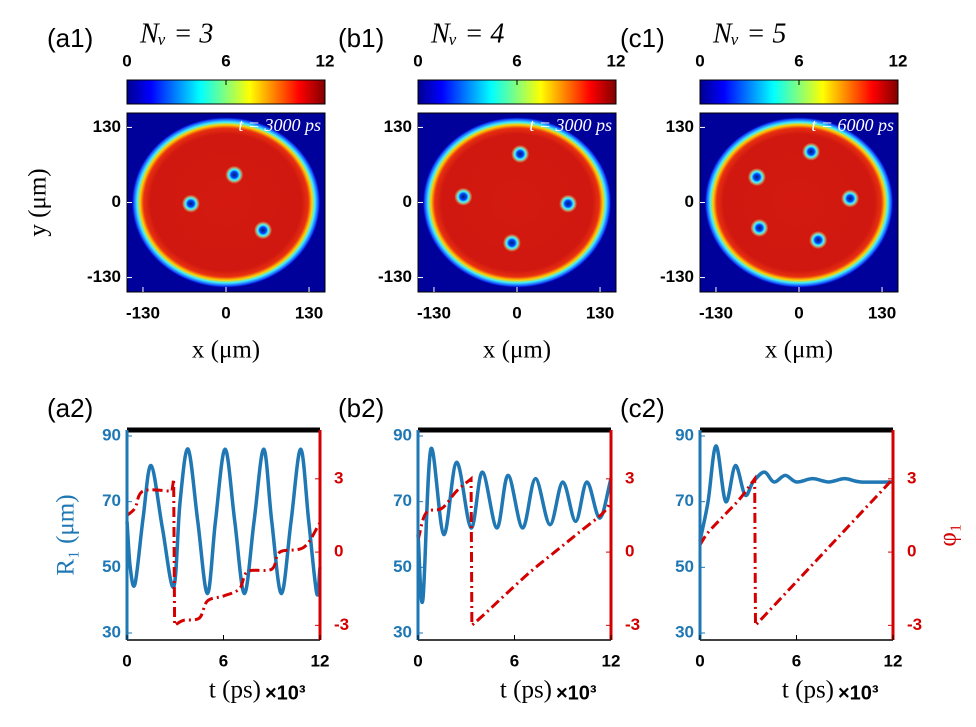  What do you see at coordinates (38, 202) in the screenshot?
I see `y-axis-label: y (μm)` at bounding box center [38, 202].